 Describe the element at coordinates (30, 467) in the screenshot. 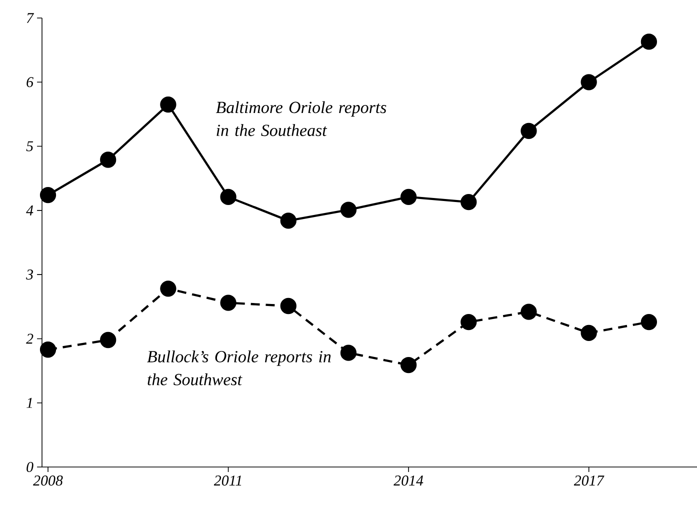

I see `y-tick-label: 0` at that location.